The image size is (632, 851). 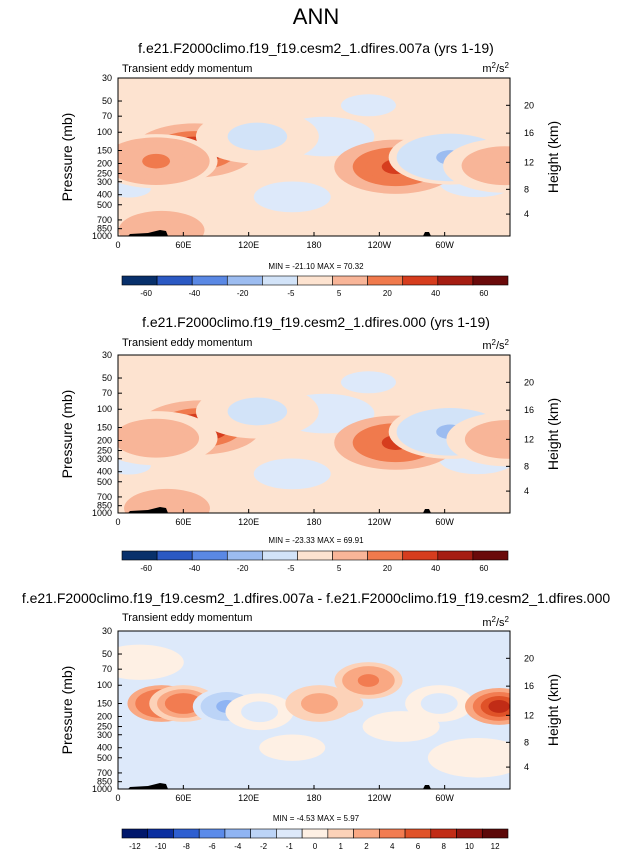 What do you see at coordinates (107, 78) in the screenshot?
I see `y-tick-label: 30` at bounding box center [107, 78].